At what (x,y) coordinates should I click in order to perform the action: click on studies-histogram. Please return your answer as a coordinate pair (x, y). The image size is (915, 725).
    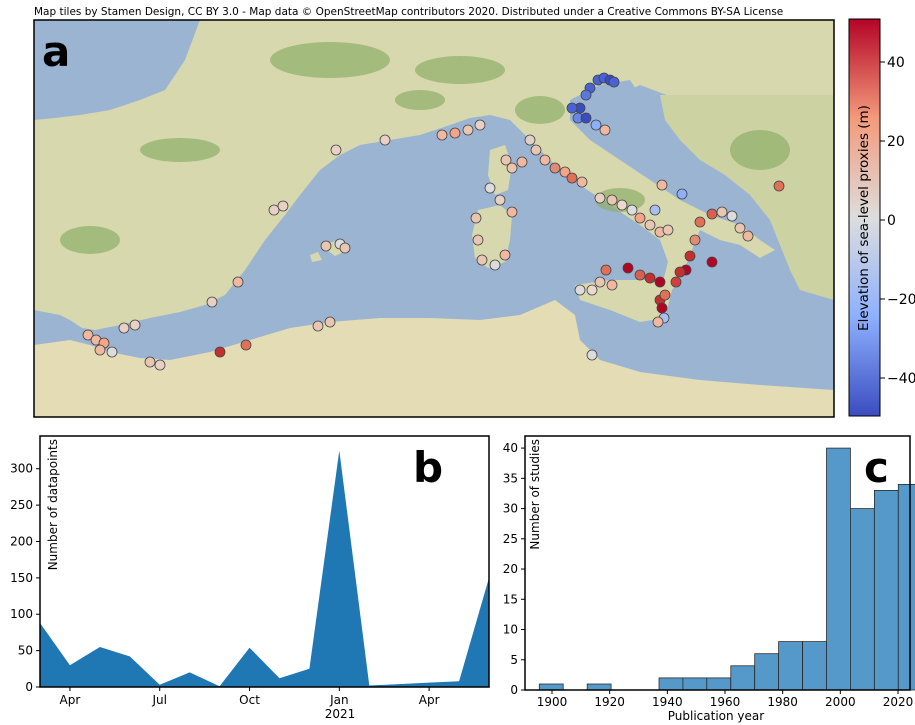
    Looking at the image, I should click on (726, 569).